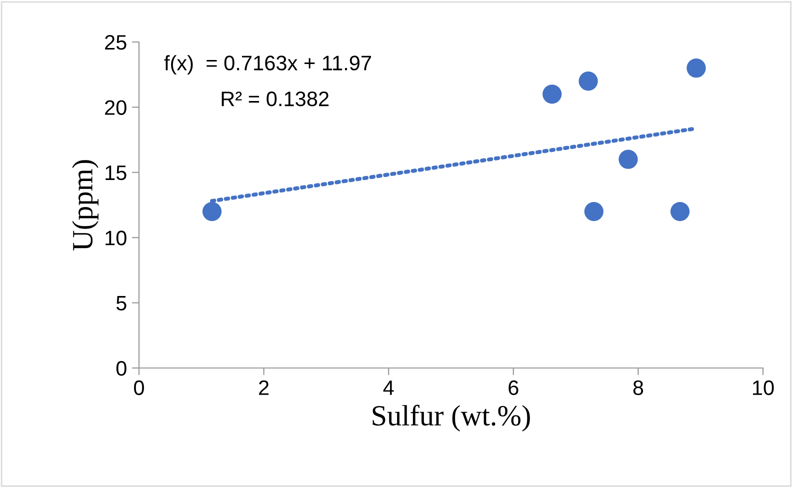  I want to click on x-tick-label: 2, so click(264, 387).